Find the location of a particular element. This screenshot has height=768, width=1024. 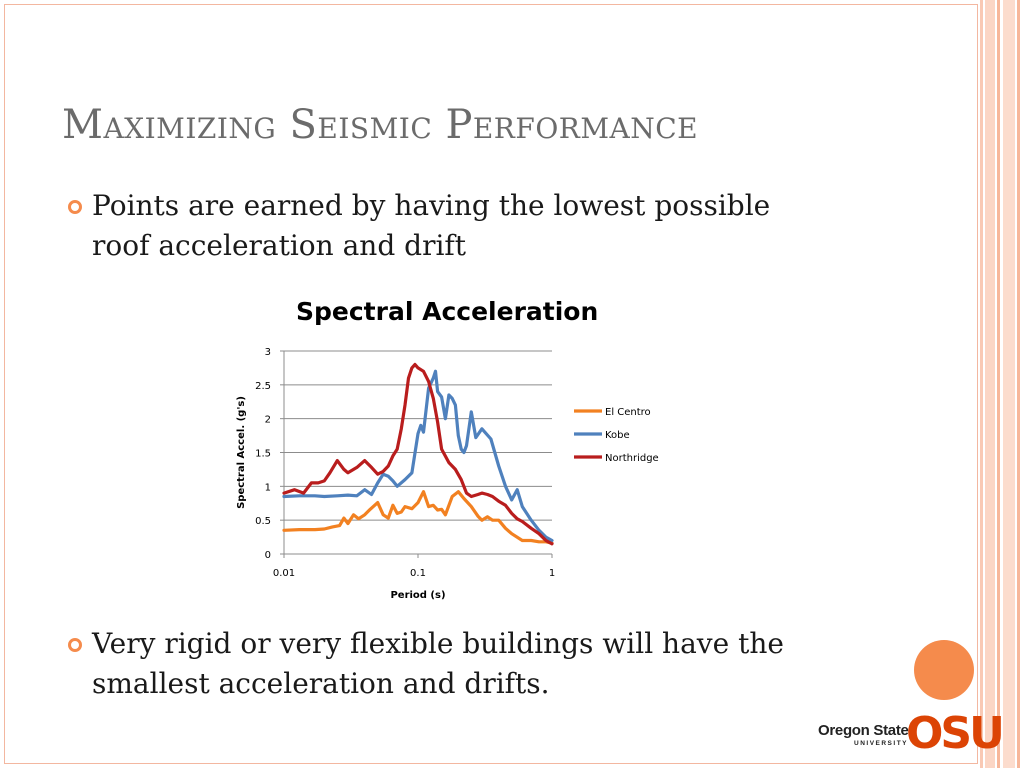

slide-title: Maximizing Seismic Performance is located at coordinates (380, 125).